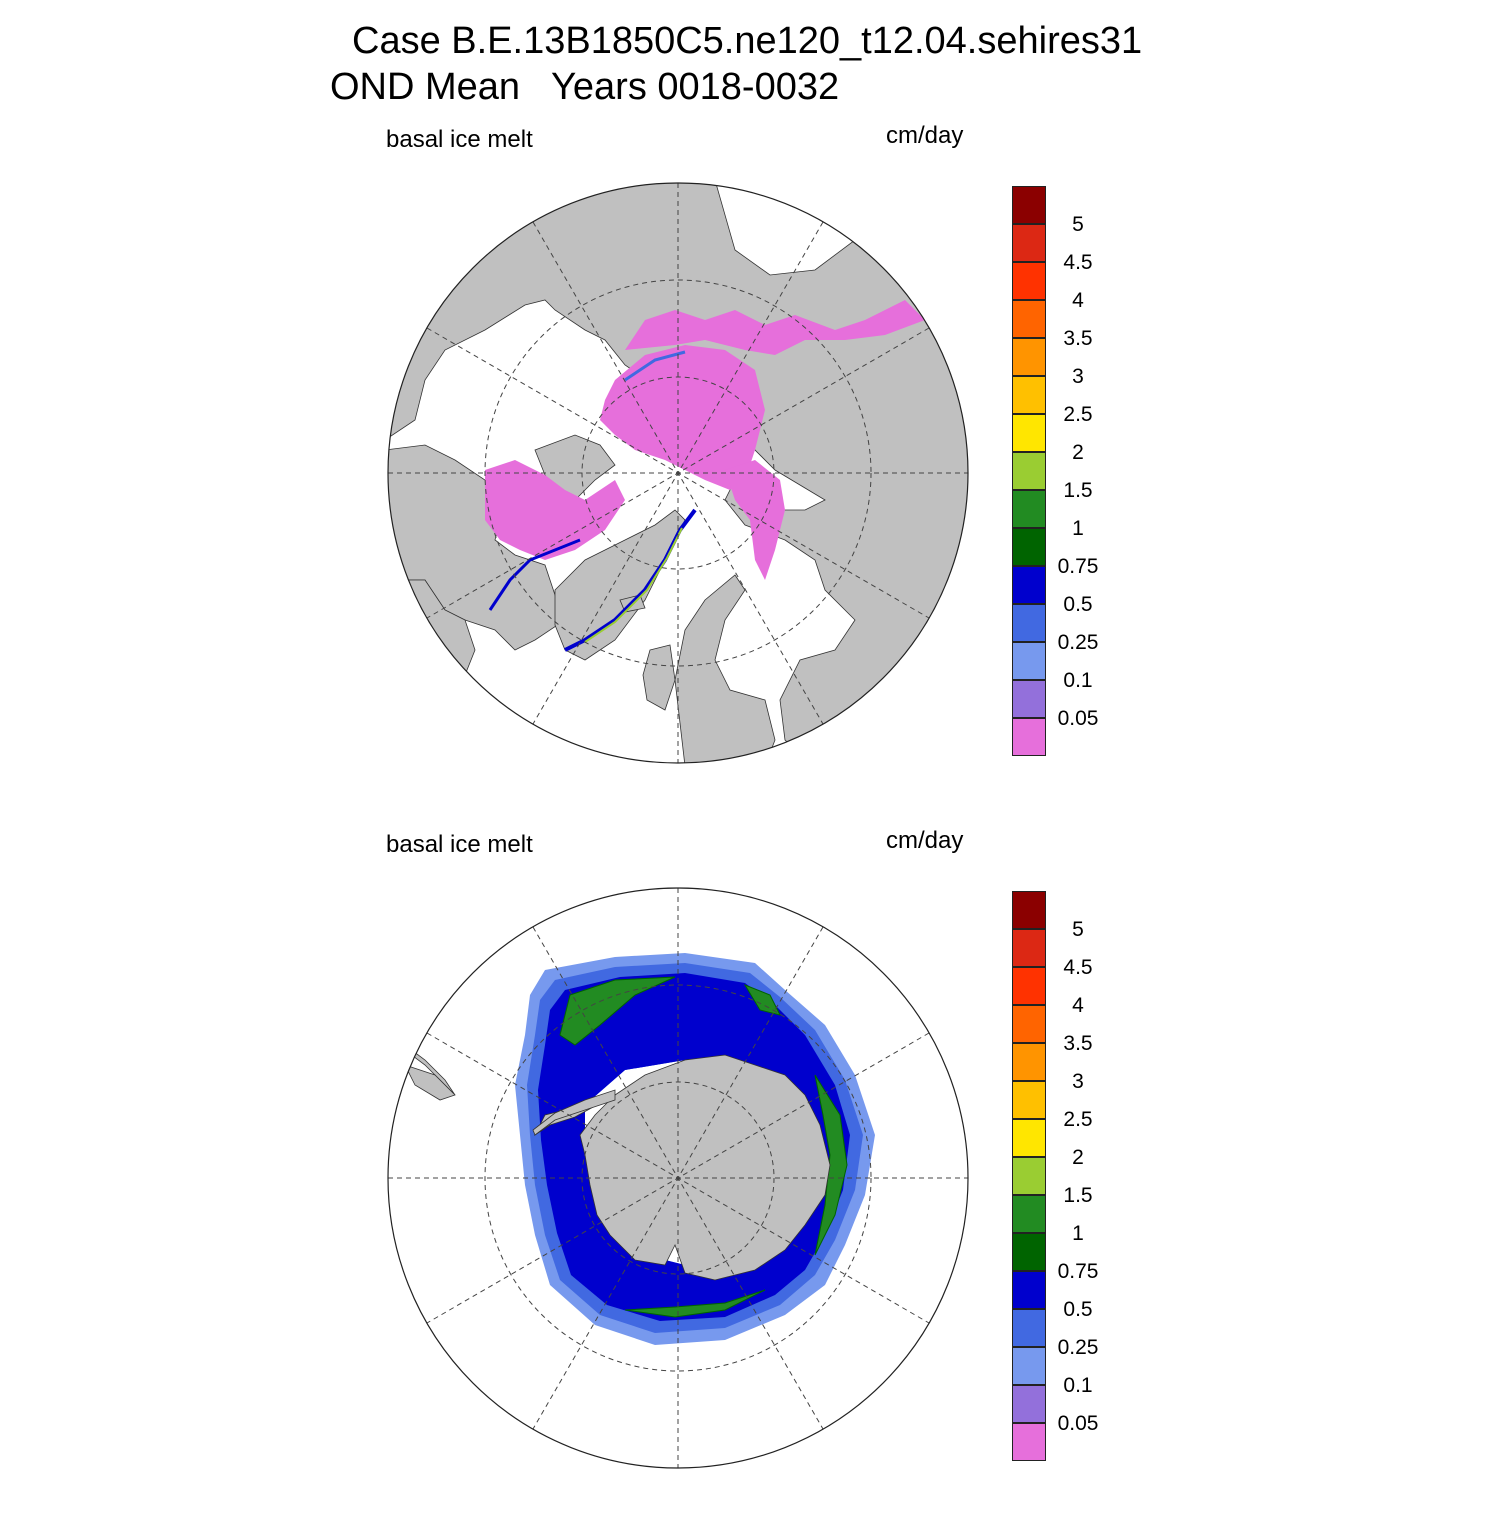  I want to click on melt-green-ross-amundsen, so click(695, 1303).